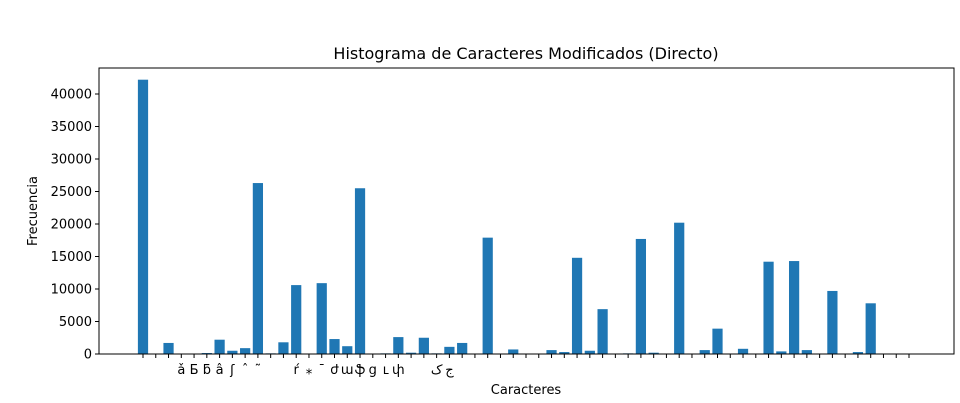  Describe the element at coordinates (71, 225) in the screenshot. I see `y-tick-label: 20000` at that location.